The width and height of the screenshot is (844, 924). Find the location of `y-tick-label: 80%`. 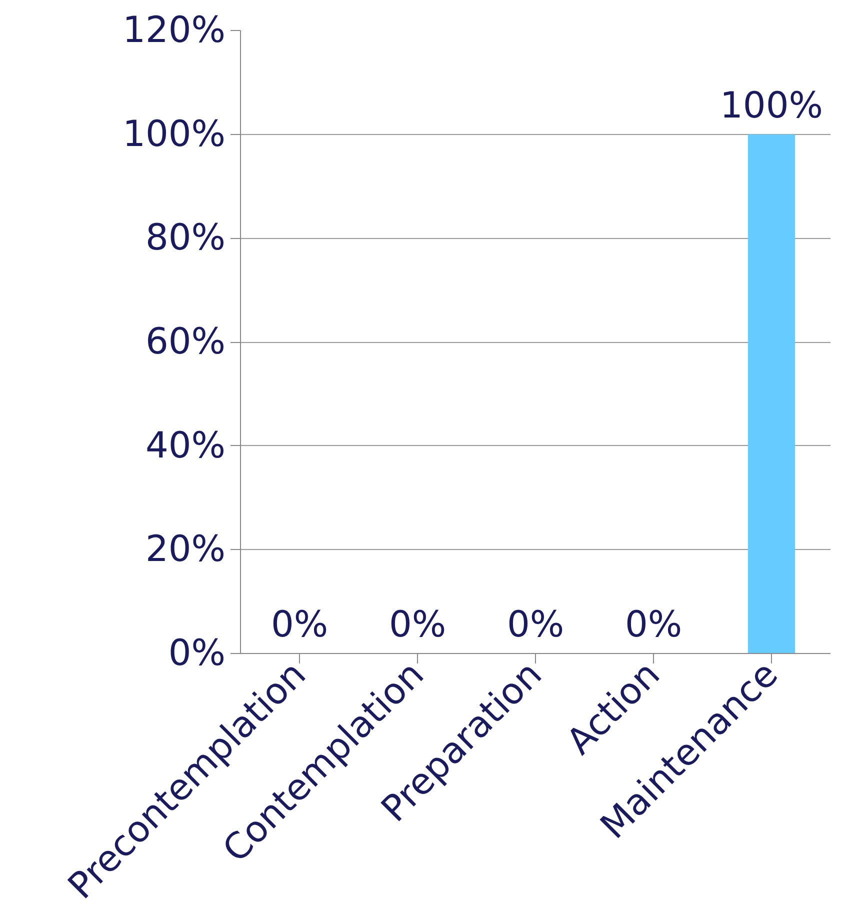

y-tick-label: 80% is located at coordinates (185, 238).